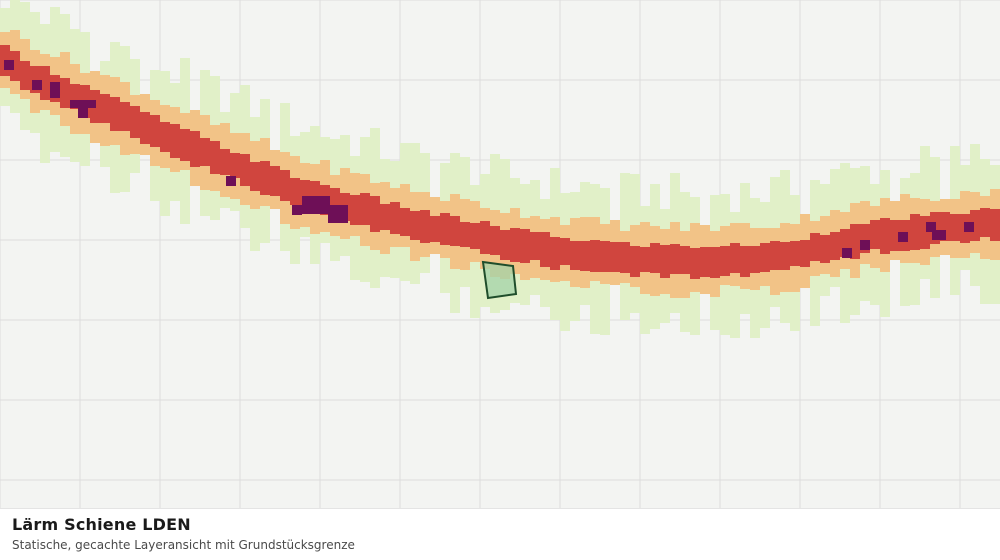 The width and height of the screenshot is (1000, 560). I want to click on layer-title: Lärm Schiene LDEN, so click(101, 524).